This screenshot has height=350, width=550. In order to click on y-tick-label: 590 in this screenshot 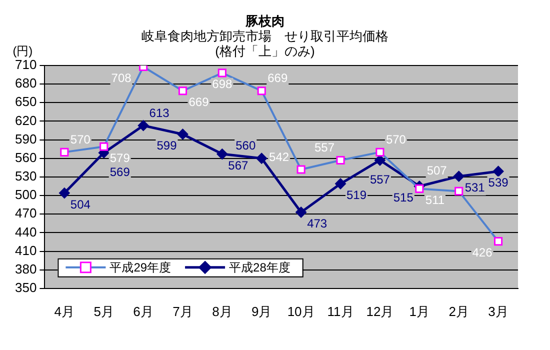, I will do `click(25, 138)`.